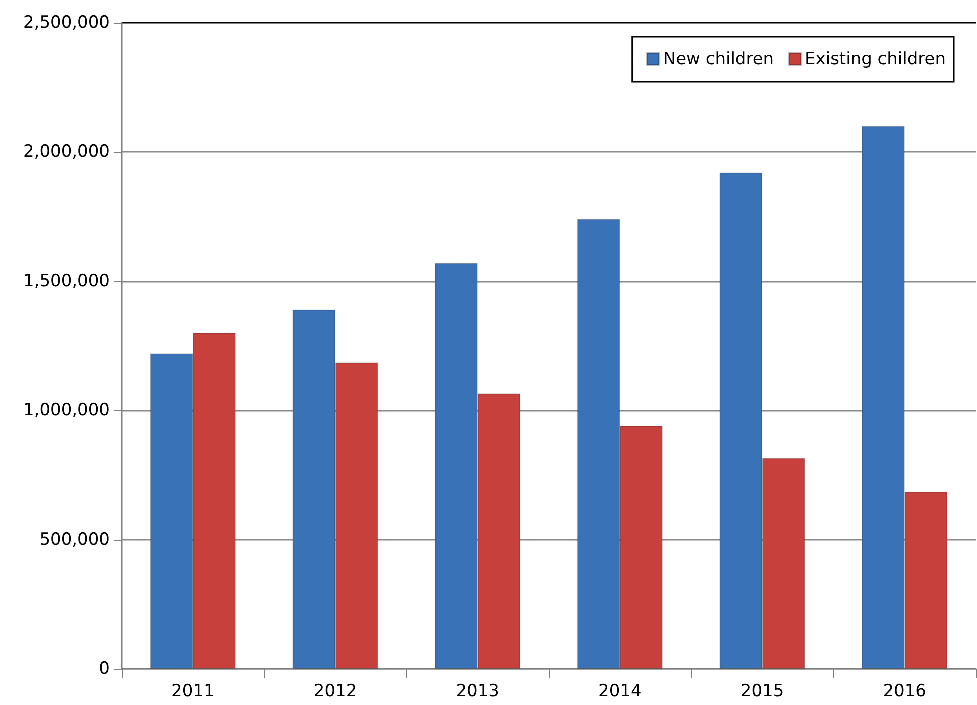 The image size is (977, 705). Describe the element at coordinates (875, 60) in the screenshot. I see `legend-label: Existing children` at that location.